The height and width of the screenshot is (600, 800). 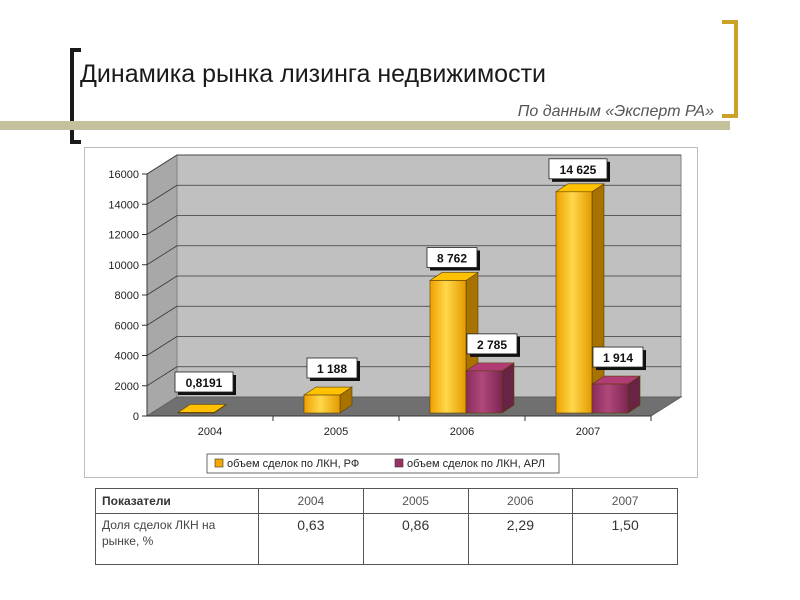 I want to click on y-tick-label: 16000, so click(x=123, y=175).